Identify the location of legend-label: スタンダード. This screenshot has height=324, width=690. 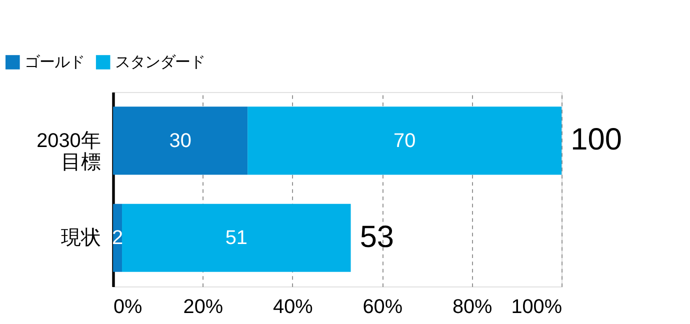
(159, 62).